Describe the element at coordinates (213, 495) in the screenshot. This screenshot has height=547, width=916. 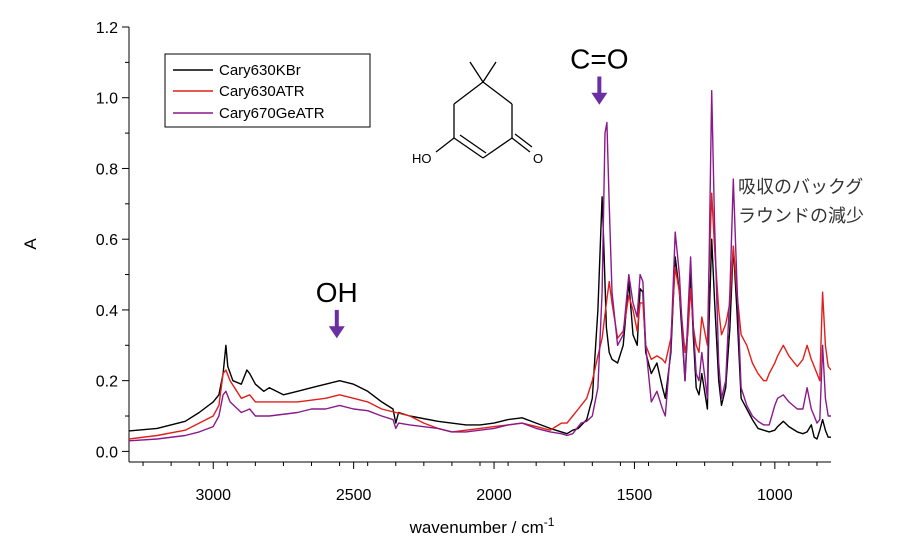
I see `x-tick-label: 3000` at that location.